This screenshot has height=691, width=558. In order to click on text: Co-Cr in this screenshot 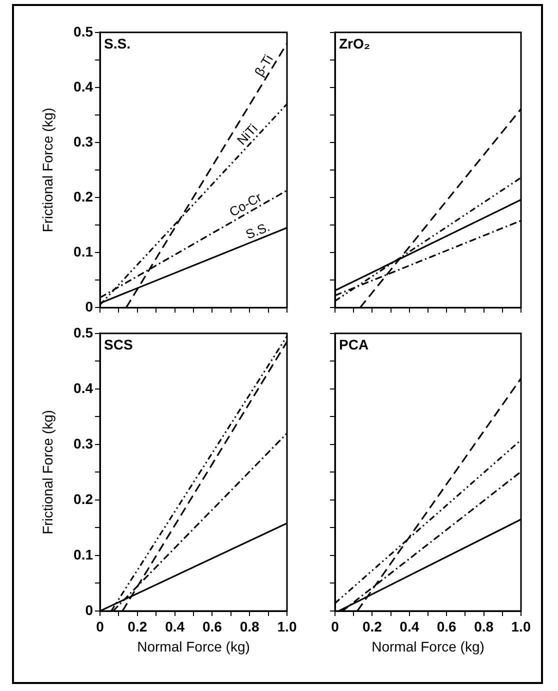, I will do `click(245, 204)`.